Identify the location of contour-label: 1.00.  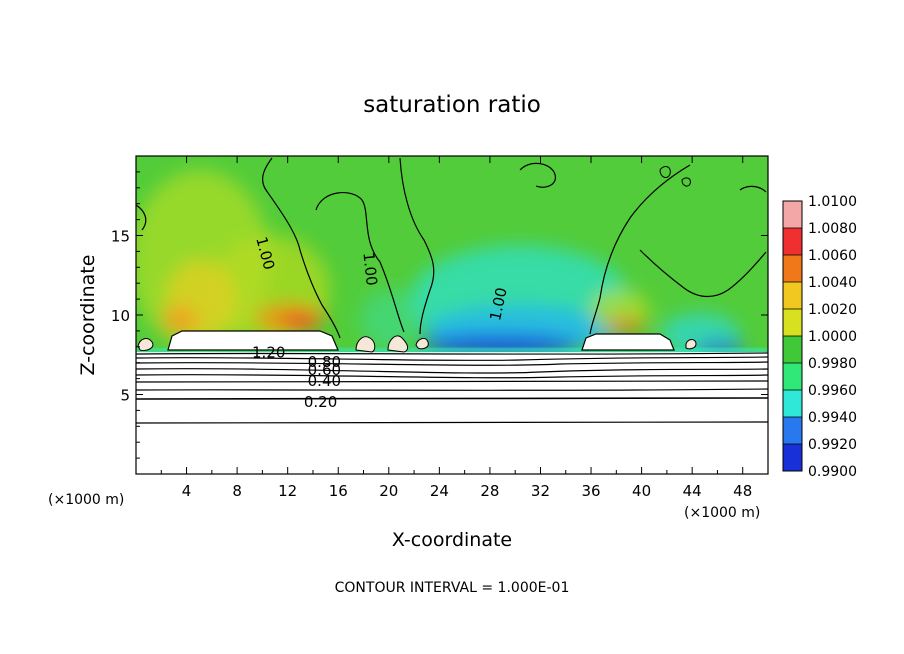
(369, 268).